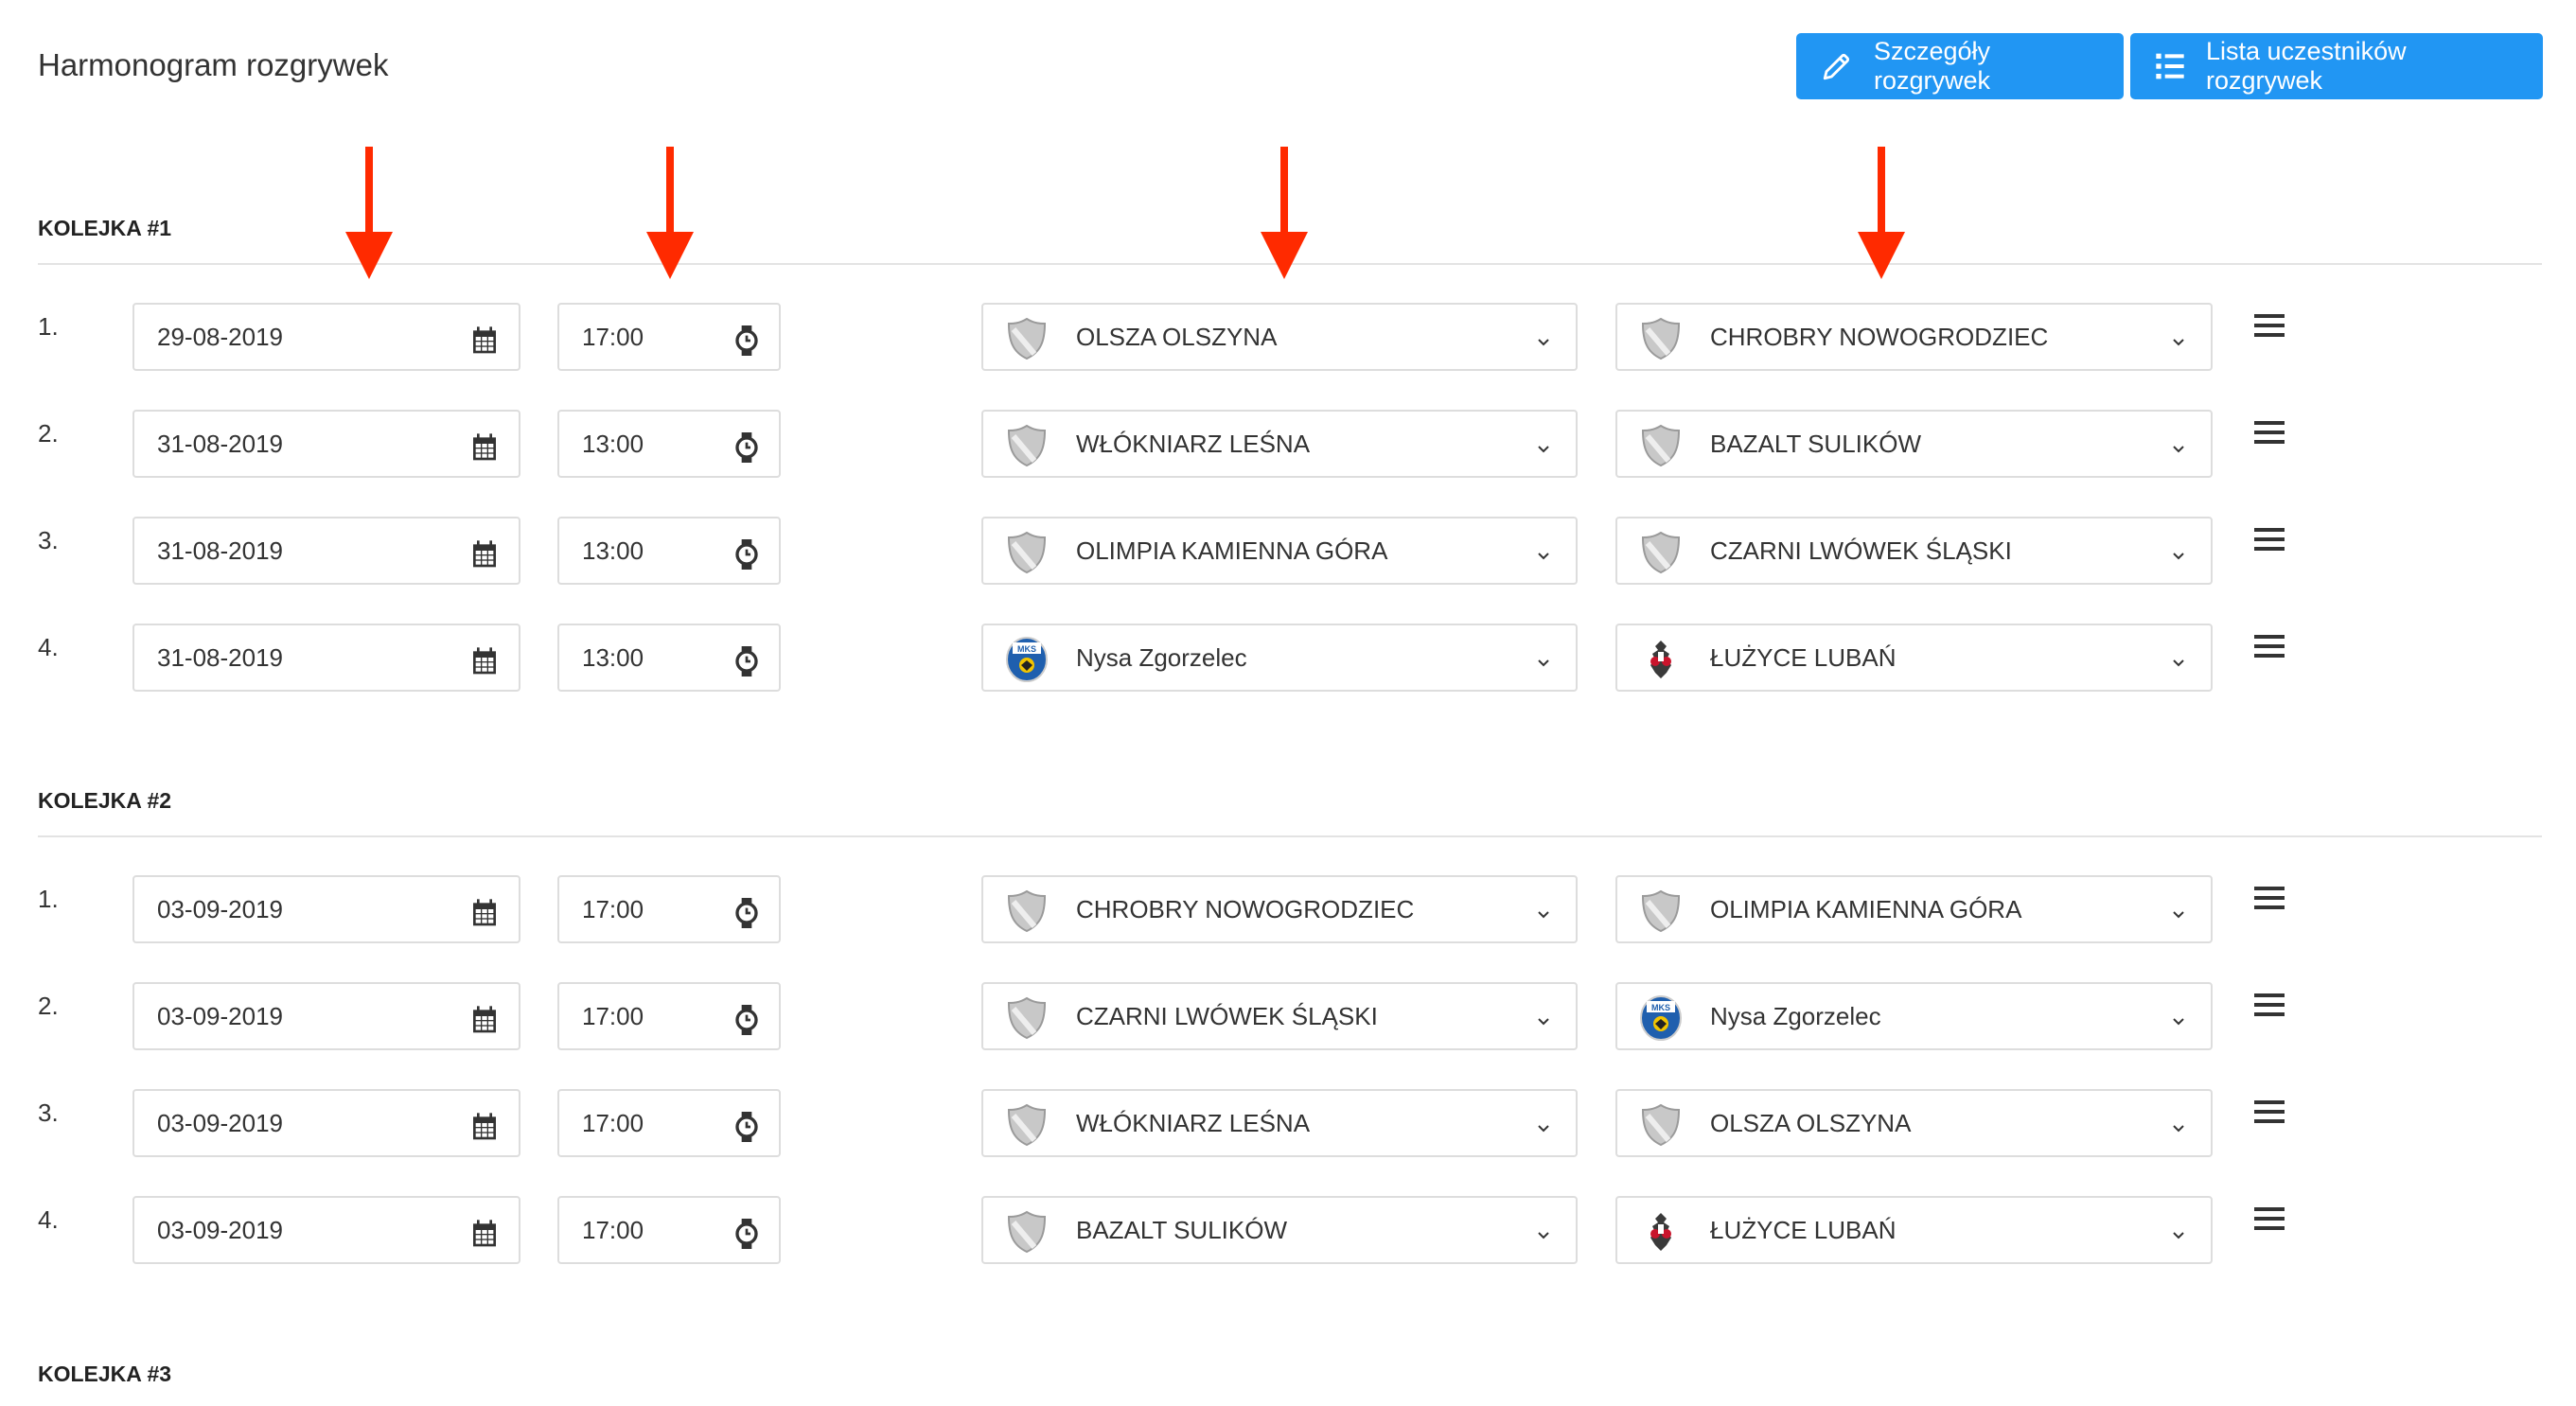 Image resolution: width=2576 pixels, height=1406 pixels. What do you see at coordinates (105, 1374) in the screenshot?
I see `round-label: KOLEJKA #3` at bounding box center [105, 1374].